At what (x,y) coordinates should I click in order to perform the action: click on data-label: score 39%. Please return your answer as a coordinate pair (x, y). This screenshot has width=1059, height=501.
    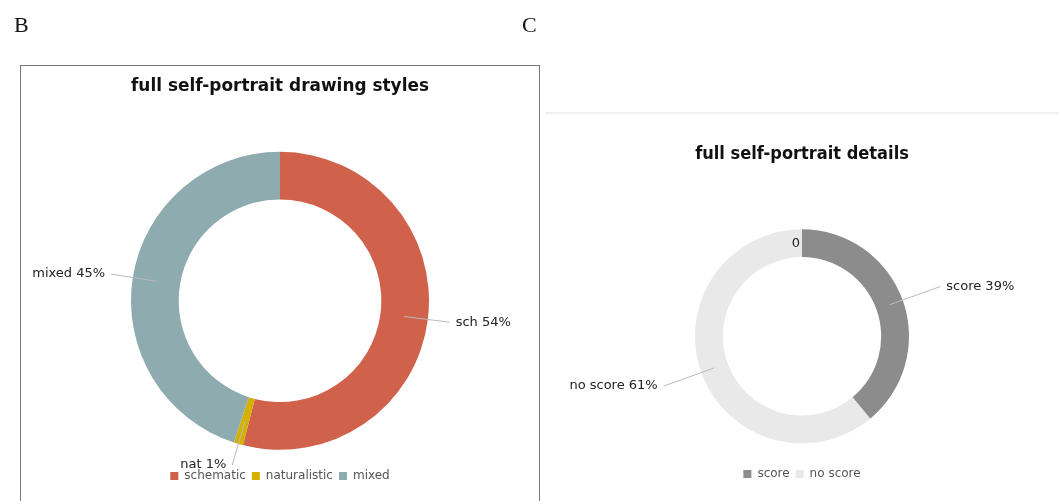
    Looking at the image, I should click on (980, 285).